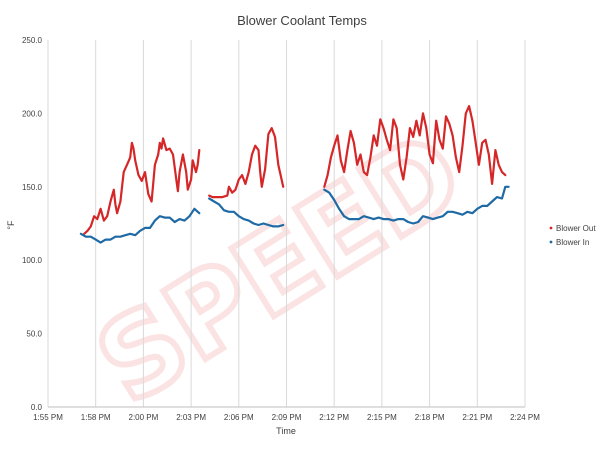 Image resolution: width=600 pixels, height=450 pixels. Describe the element at coordinates (525, 417) in the screenshot. I see `x-tick-label-10: 2:24 PM` at that location.